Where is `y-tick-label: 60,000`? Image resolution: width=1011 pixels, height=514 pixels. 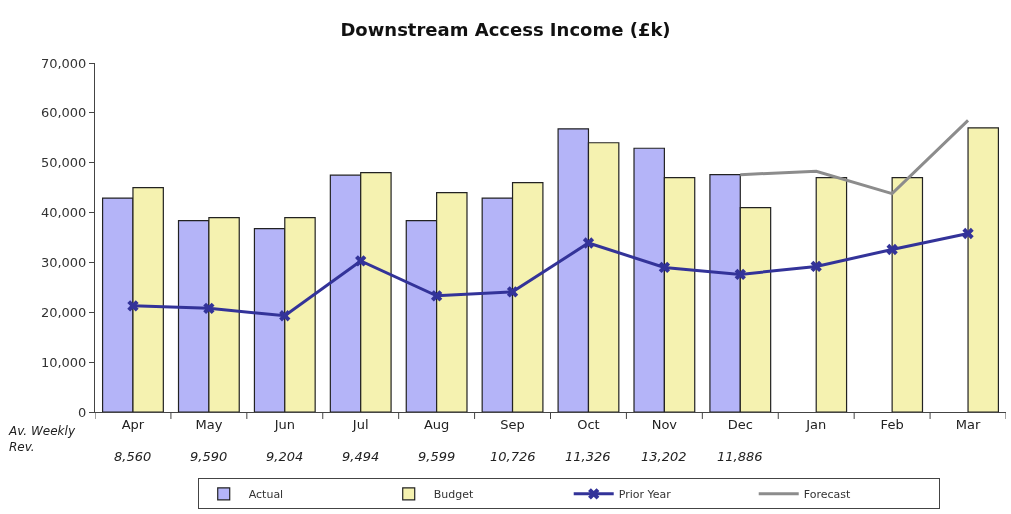 y-tick-label: 60,000 is located at coordinates (63, 113).